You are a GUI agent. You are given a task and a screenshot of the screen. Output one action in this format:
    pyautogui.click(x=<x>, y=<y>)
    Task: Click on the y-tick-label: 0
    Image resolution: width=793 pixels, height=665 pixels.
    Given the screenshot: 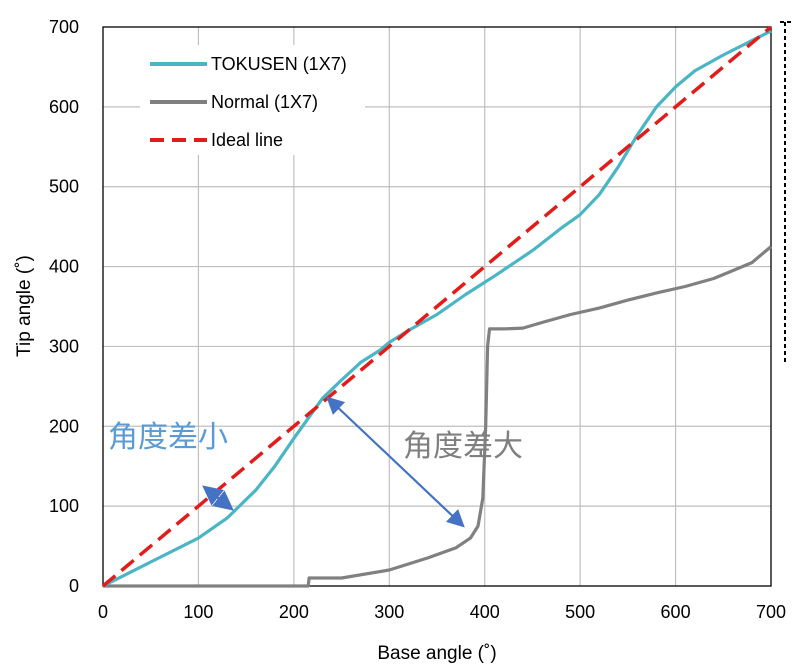 What is the action you would take?
    pyautogui.click(x=74, y=586)
    